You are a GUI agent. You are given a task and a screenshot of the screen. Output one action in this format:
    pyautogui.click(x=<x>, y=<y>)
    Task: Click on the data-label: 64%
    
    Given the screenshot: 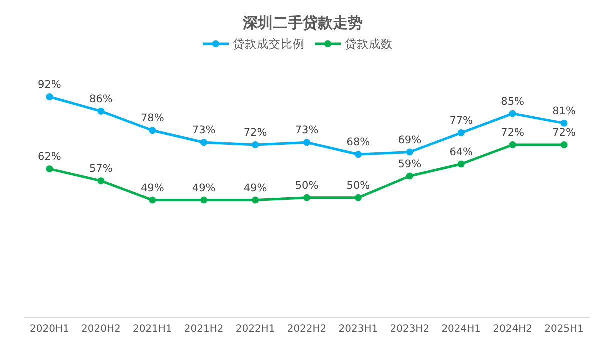 What is the action you would take?
    pyautogui.click(x=462, y=152)
    